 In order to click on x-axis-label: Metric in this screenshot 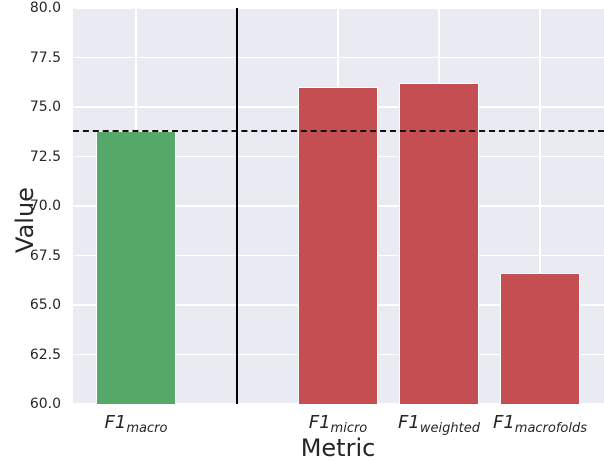, I will do `click(338, 448)`.